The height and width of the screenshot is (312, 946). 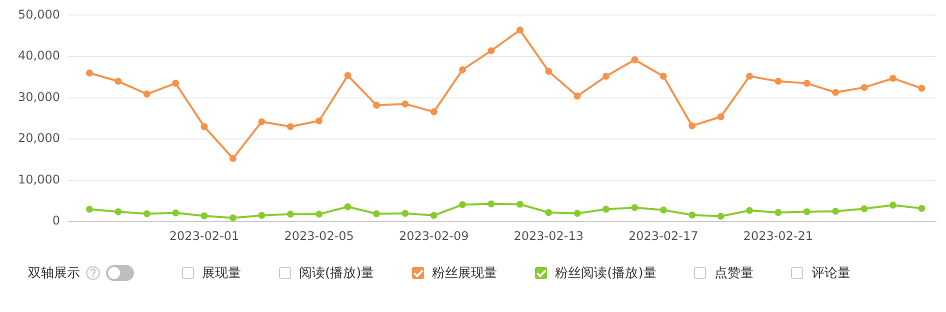 What do you see at coordinates (39, 55) in the screenshot?
I see `y-tick-label: 40,000` at bounding box center [39, 55].